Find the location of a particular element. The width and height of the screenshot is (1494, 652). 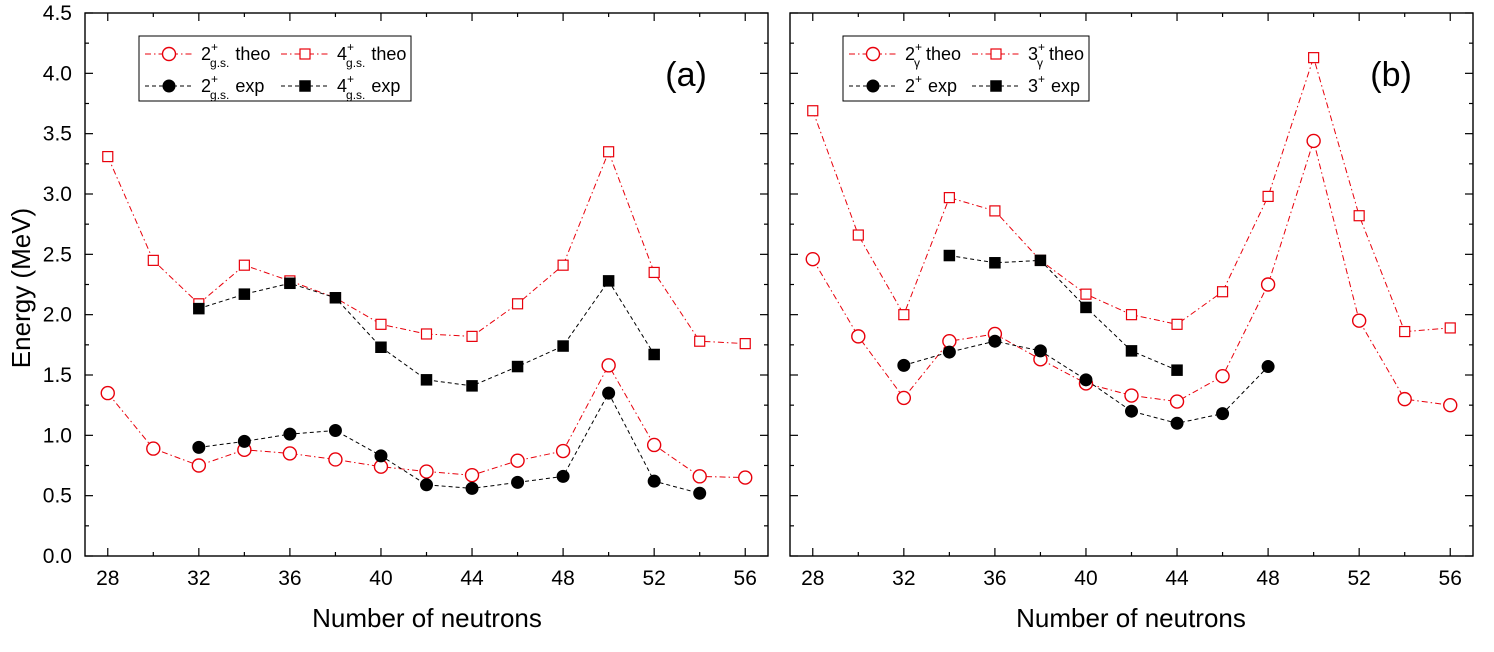

x-tick-label: 40 is located at coordinates (380, 578).